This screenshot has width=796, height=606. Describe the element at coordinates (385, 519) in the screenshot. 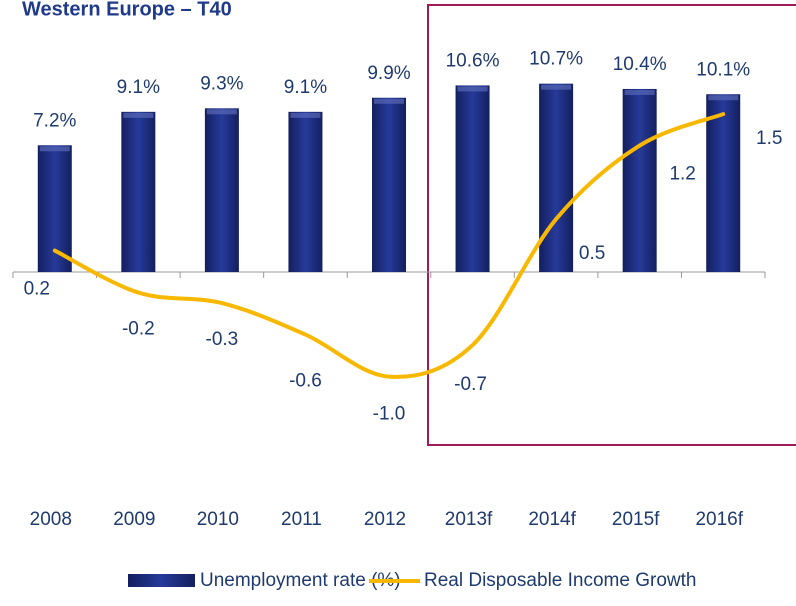

I see `x-tick-label: 2012` at that location.